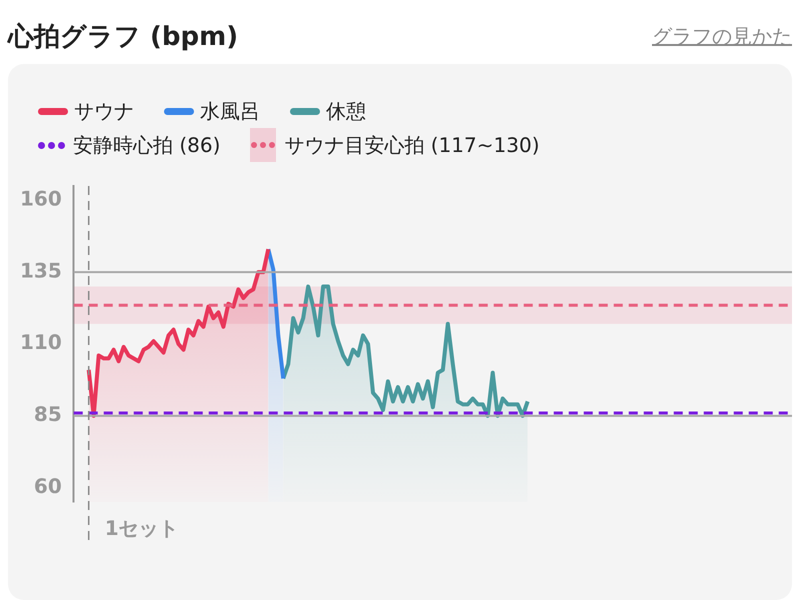  I want to click on text: グラフの見かた, so click(722, 36).